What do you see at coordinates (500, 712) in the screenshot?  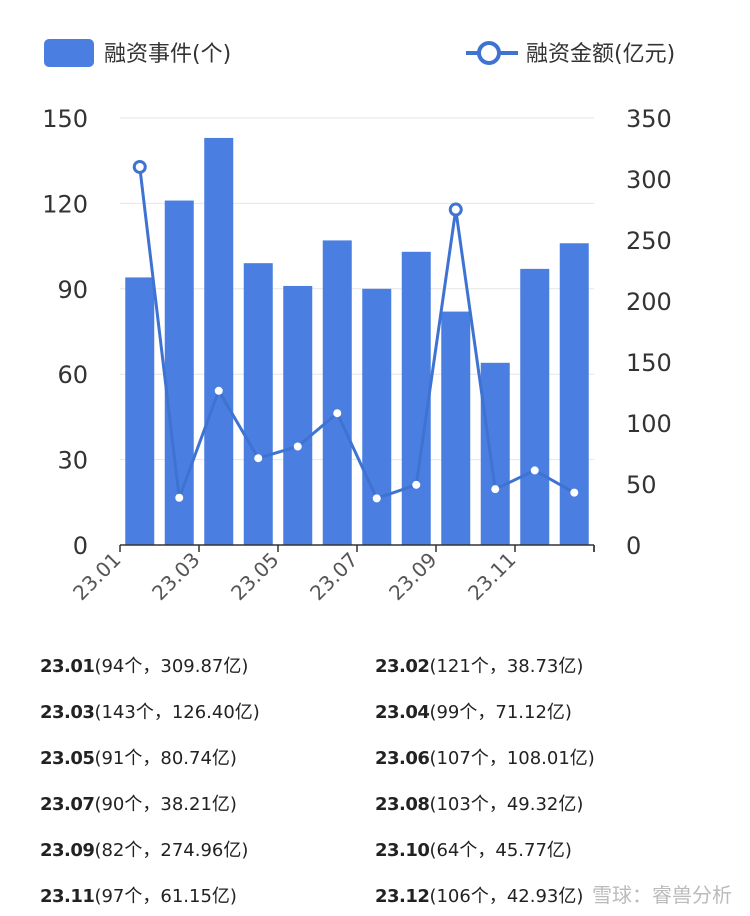 I see `summary-detail: (99个，71.12亿)` at bounding box center [500, 712].